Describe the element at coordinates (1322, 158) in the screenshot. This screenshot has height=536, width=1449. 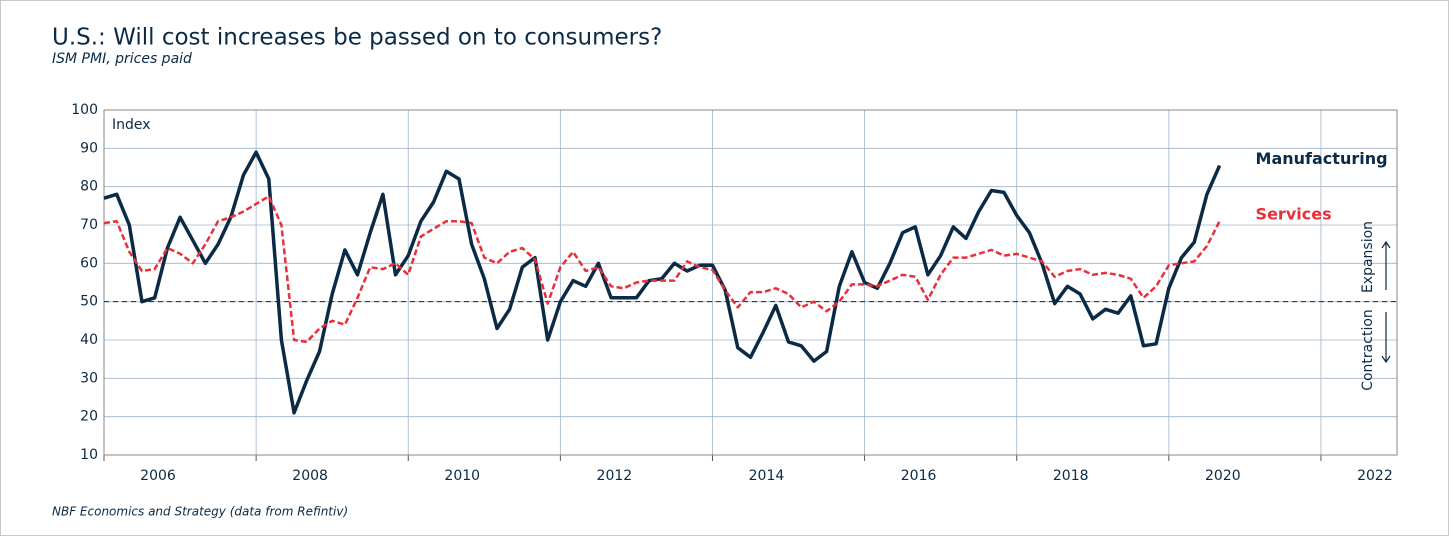
I see `series-label: Manufacturing` at that location.